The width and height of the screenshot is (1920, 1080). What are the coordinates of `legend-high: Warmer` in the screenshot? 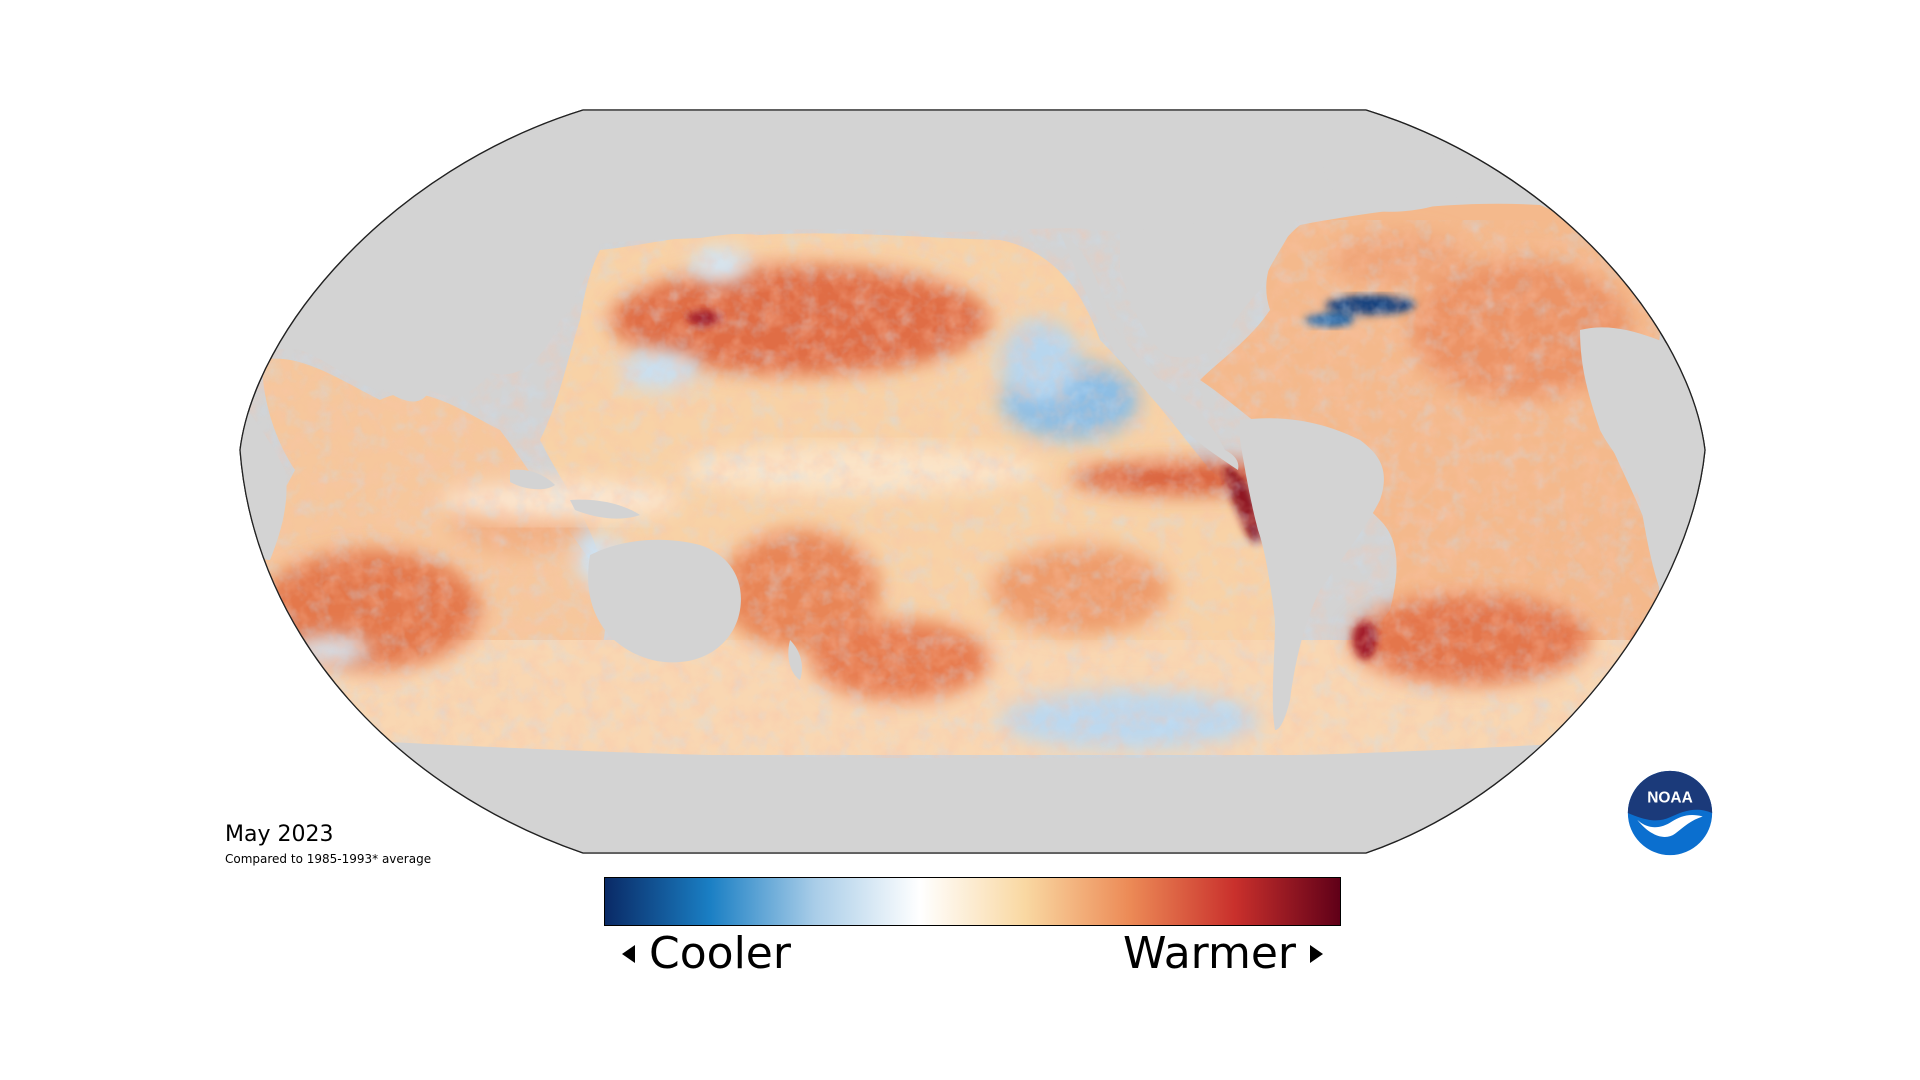 It's located at (1223, 953).